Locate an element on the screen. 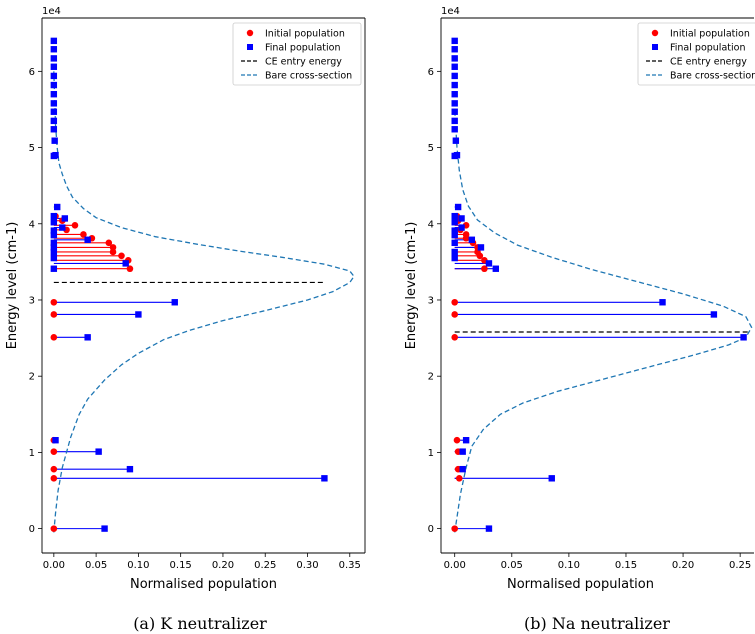 Image resolution: width=755 pixels, height=634 pixels. panel-caption: (a) K neutralizer is located at coordinates (200, 623).